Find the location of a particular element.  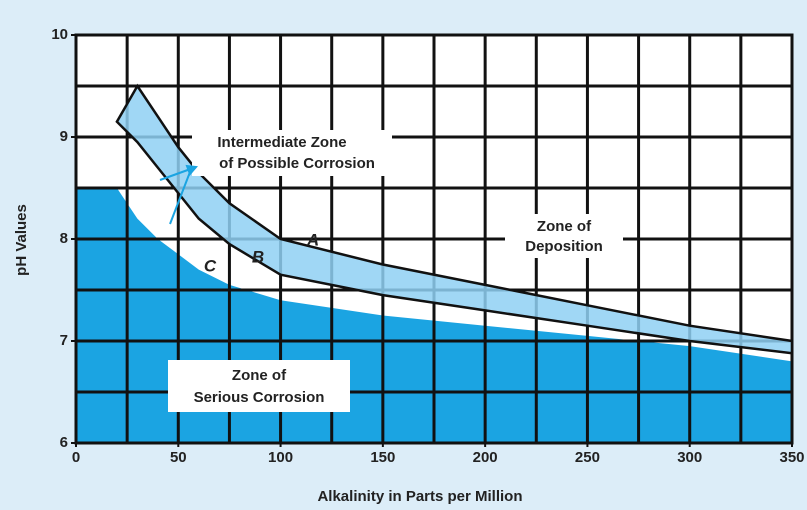

annotation: A is located at coordinates (312, 239).